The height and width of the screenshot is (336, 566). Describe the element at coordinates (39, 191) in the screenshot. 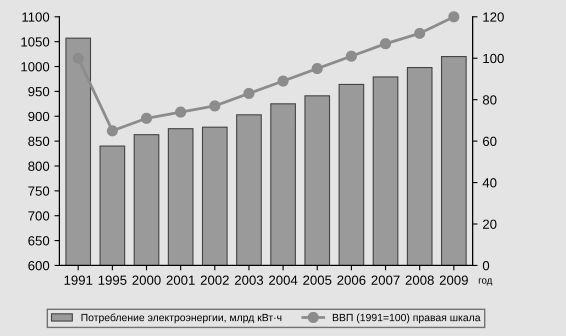

I see `y-tick-label: 750` at that location.